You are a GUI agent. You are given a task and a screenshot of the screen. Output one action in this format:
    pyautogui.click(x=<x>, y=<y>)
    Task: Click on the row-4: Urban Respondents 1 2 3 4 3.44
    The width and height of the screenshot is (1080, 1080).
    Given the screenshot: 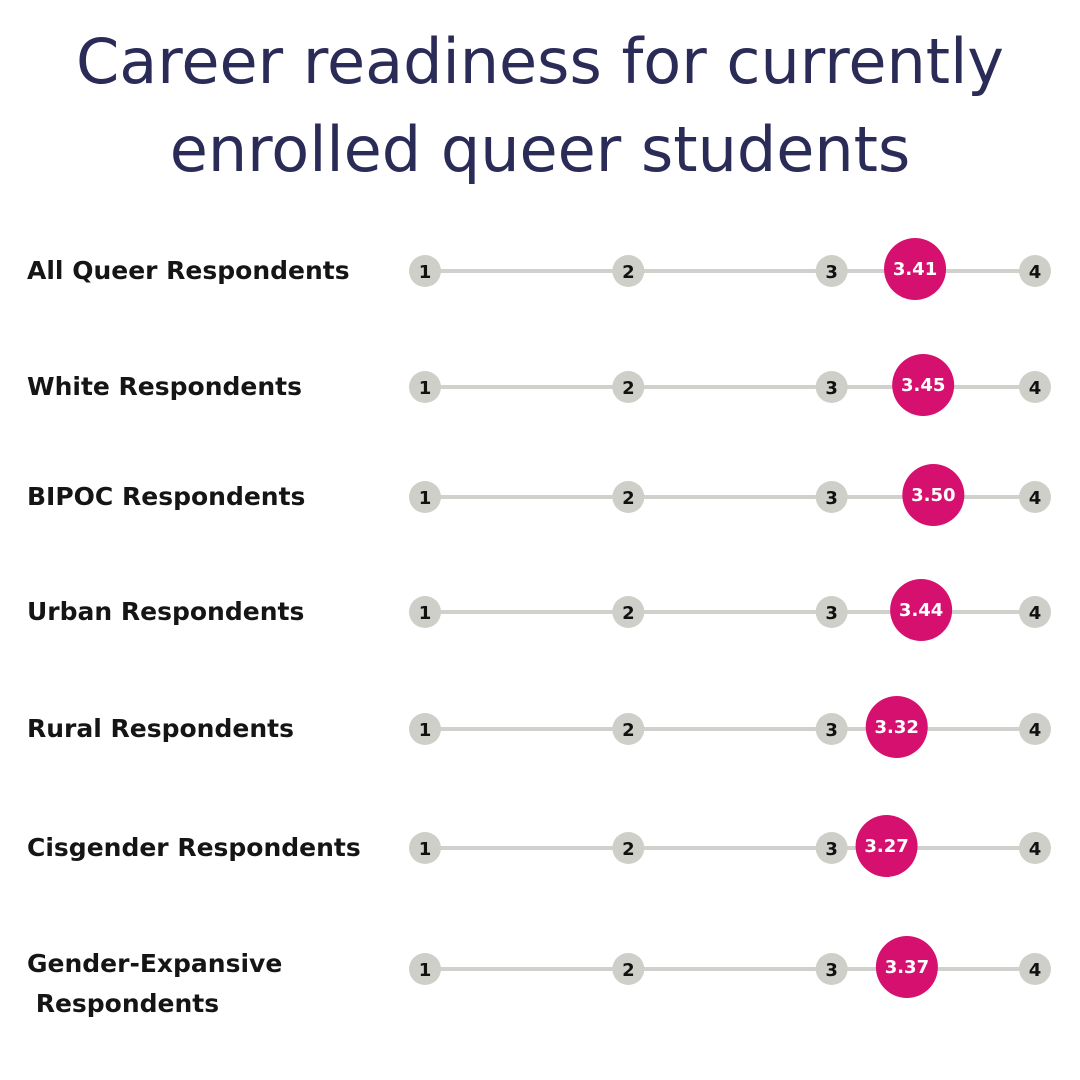 What is the action you would take?
    pyautogui.click(x=540, y=612)
    